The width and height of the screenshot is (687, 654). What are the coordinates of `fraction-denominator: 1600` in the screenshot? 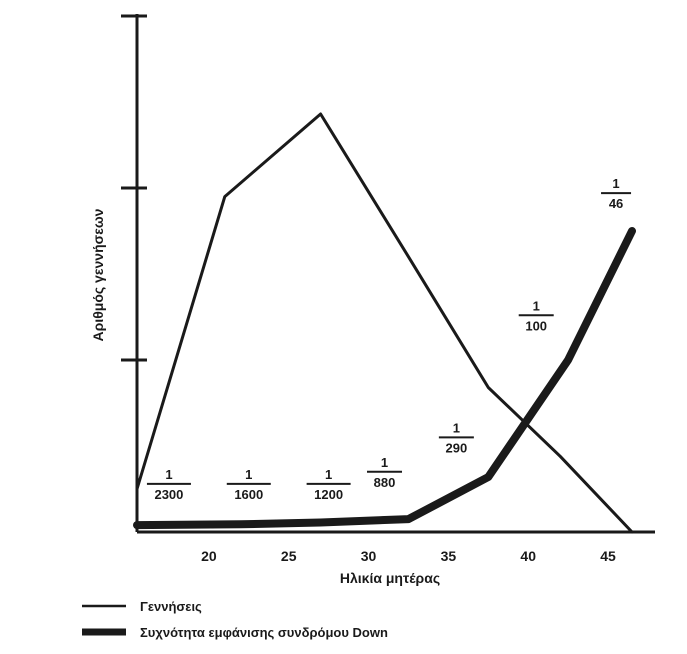 It's located at (248, 494).